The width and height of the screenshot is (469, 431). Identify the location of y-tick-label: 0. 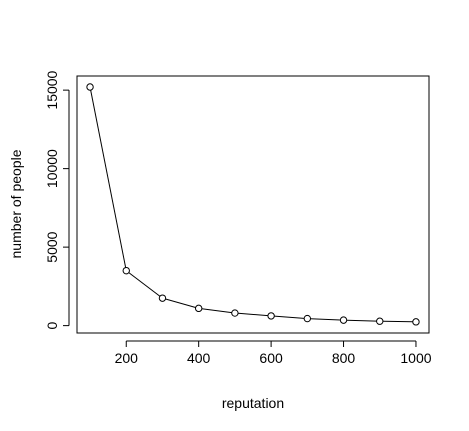
(52, 326).